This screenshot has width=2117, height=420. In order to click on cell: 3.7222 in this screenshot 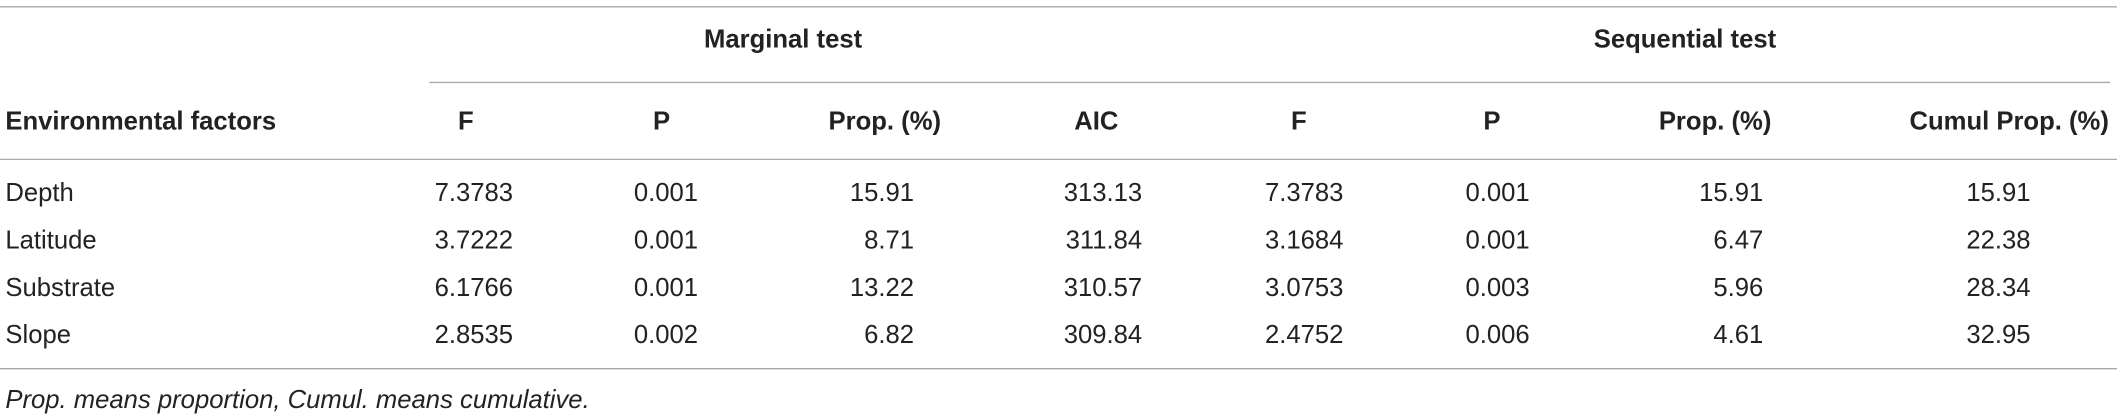, I will do `click(474, 241)`.